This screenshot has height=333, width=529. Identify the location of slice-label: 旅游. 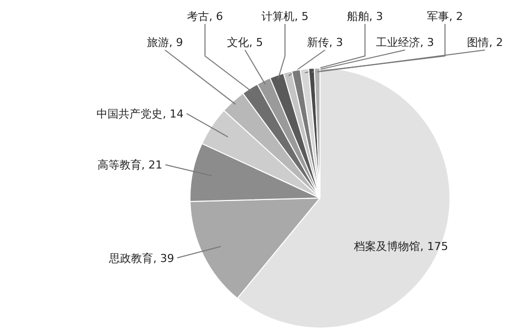
(158, 42).